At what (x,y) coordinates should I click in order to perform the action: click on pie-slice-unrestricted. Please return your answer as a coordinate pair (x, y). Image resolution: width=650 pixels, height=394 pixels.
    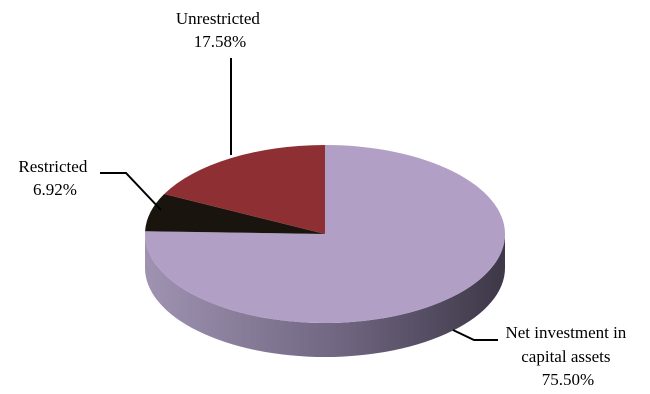
    Looking at the image, I should click on (244, 189).